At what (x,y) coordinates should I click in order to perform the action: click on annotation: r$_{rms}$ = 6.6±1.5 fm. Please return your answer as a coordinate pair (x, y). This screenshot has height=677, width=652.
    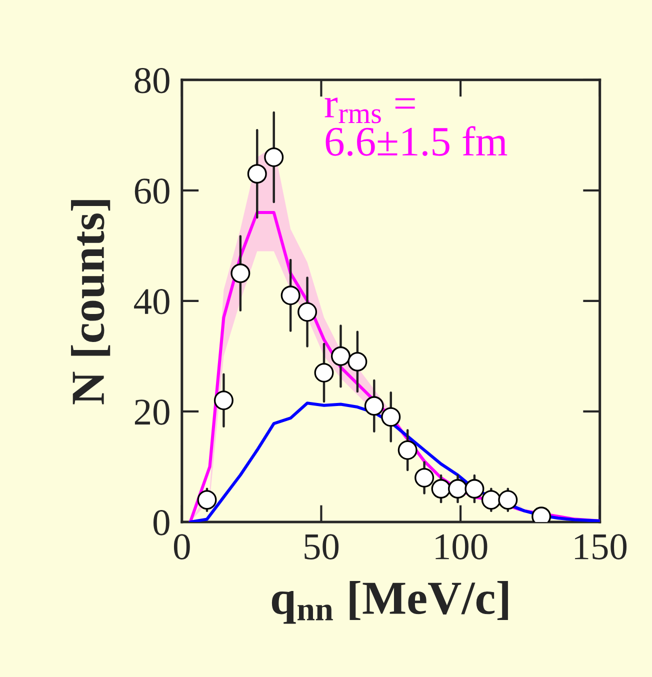
    Looking at the image, I should click on (416, 127).